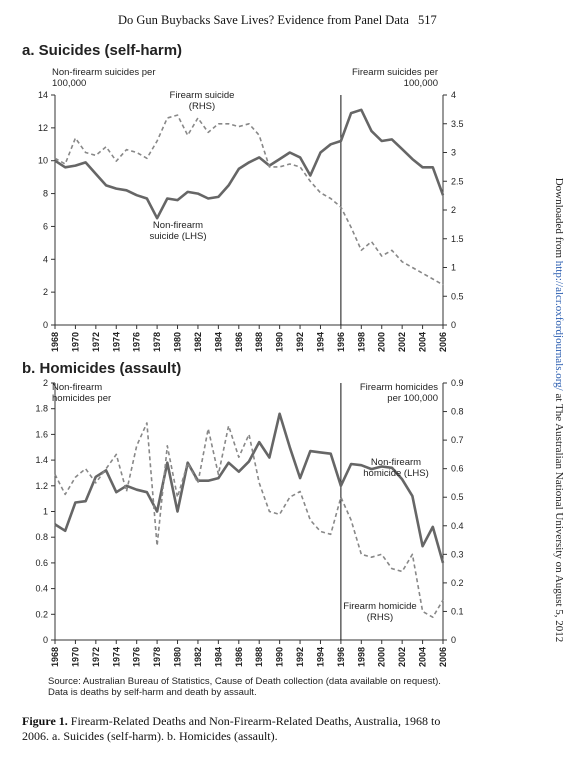  I want to click on y-tick-label: 1, so click(45, 512).